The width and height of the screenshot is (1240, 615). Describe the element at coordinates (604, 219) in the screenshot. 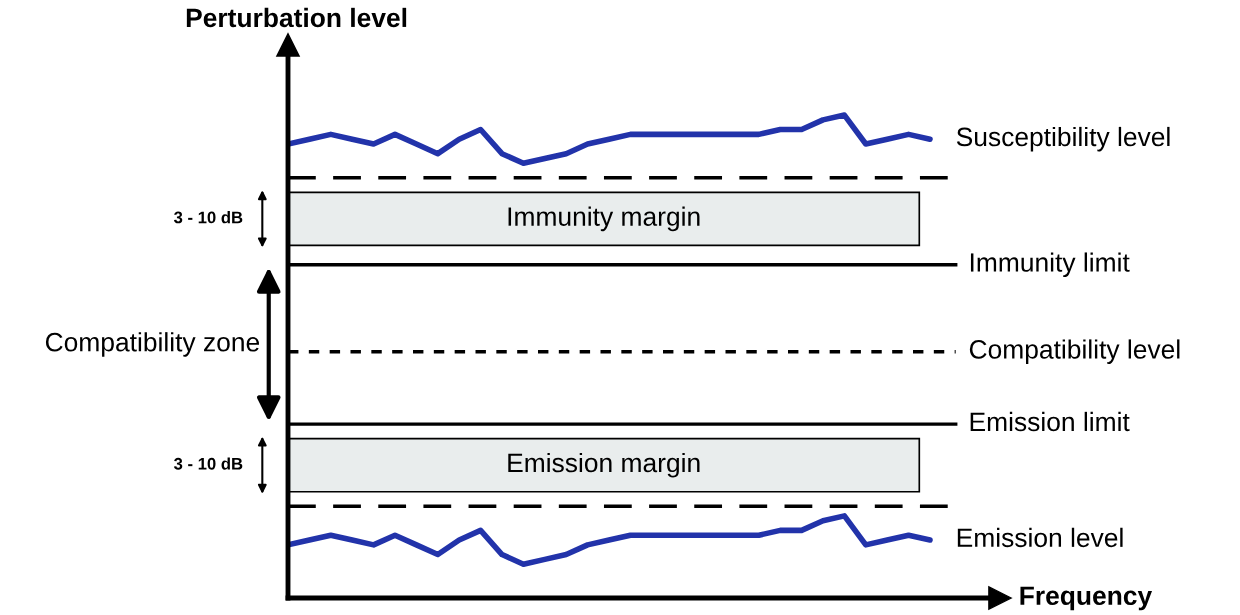

I see `band-label: Immunity margin` at that location.